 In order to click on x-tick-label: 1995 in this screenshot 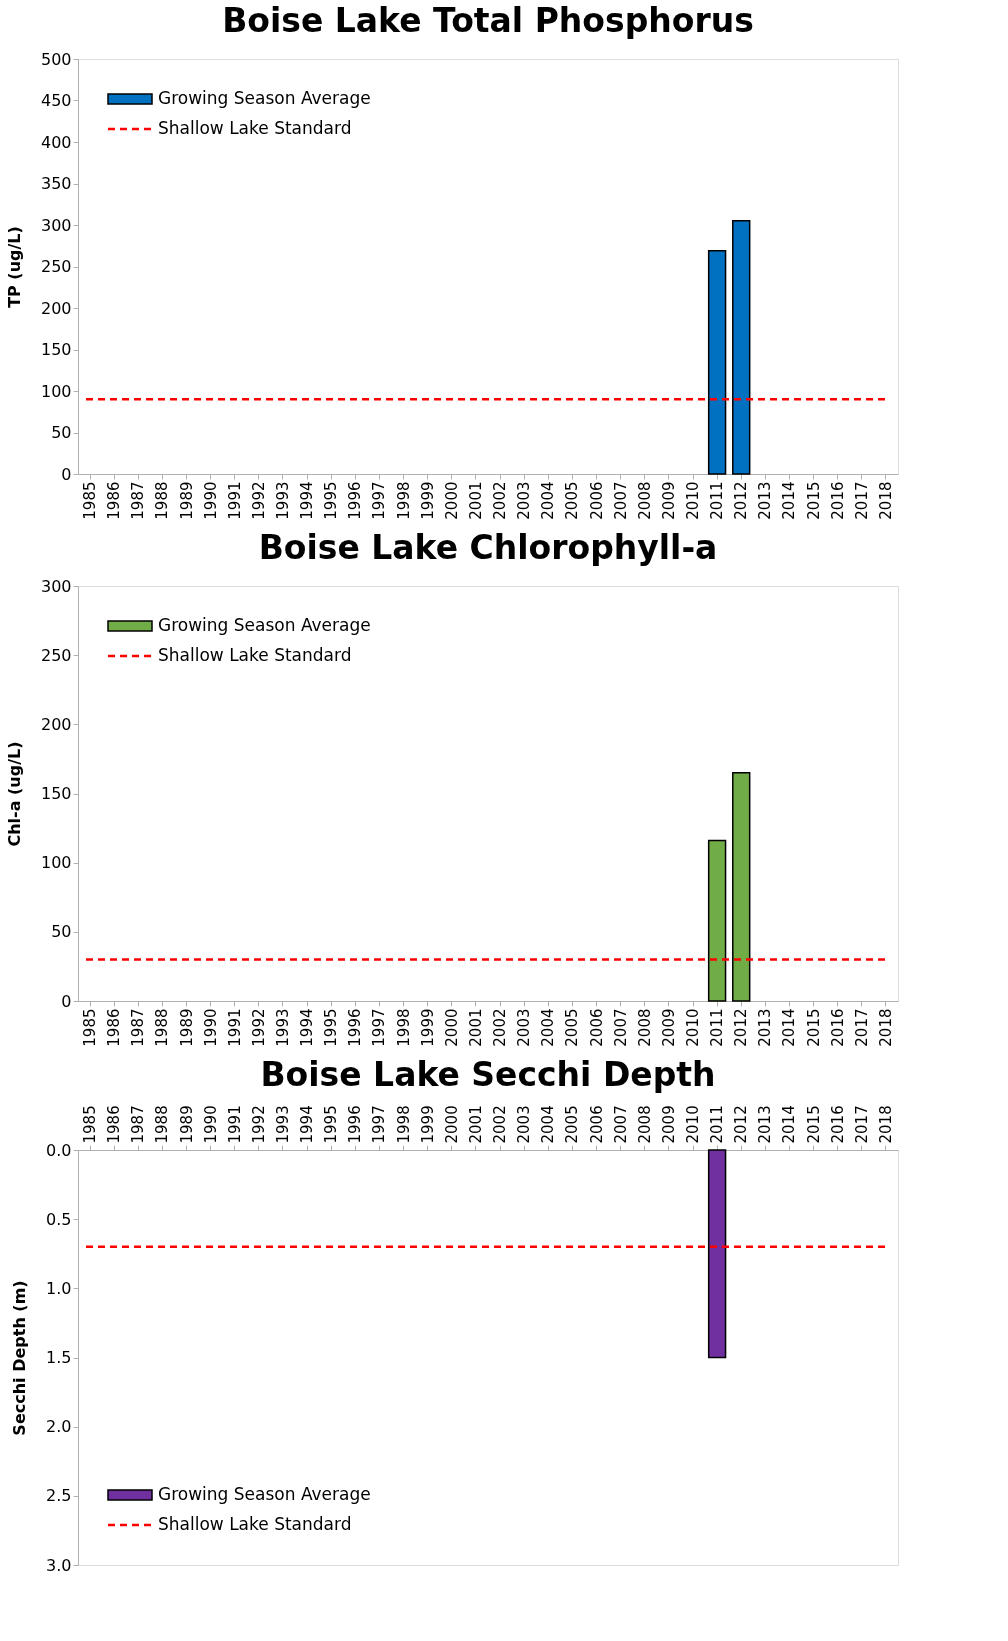, I will do `click(331, 500)`.